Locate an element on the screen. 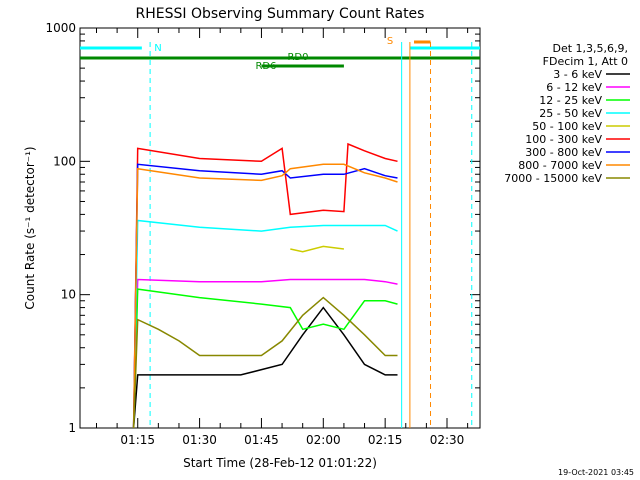 This screenshot has height=480, width=640. y-axis-label: Count Rate (s⁻¹ detector⁻¹) is located at coordinates (30, 227).